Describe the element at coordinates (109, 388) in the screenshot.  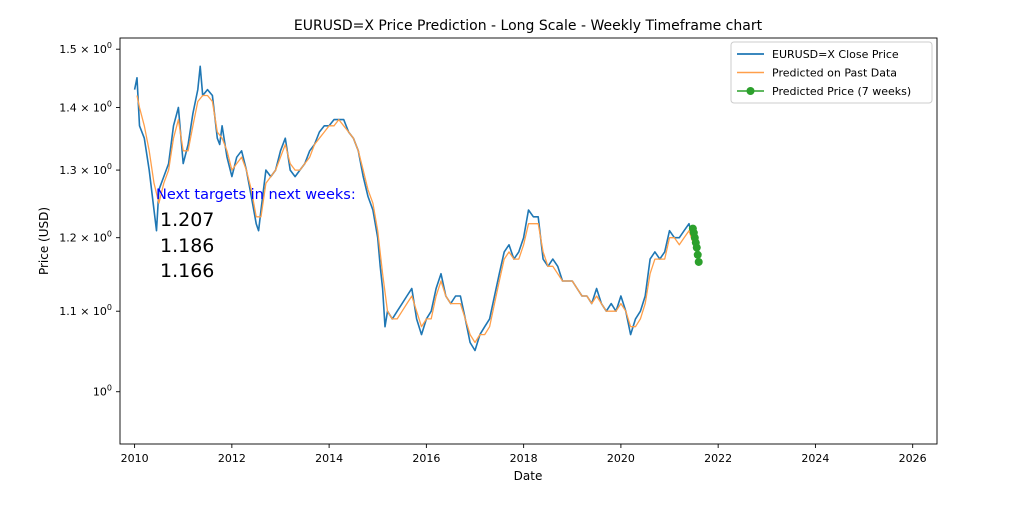
I see `y-tick-exponent-0: 0` at that location.